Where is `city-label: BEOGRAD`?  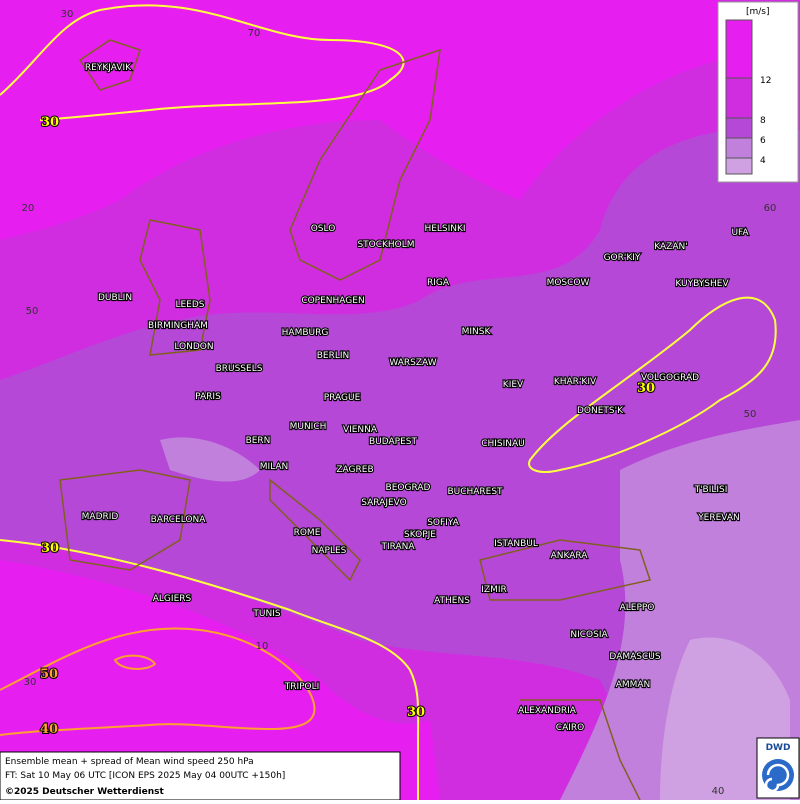
city-label: BEOGRAD is located at coordinates (408, 488).